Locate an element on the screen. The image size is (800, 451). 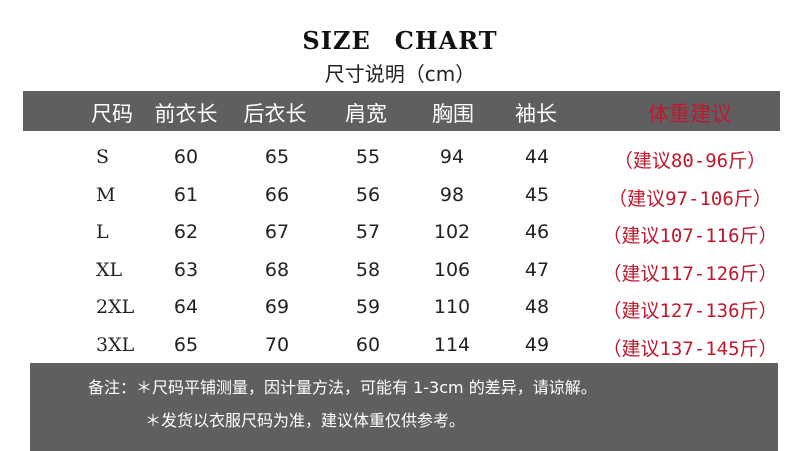
chest-cell: 110 is located at coordinates (452, 307).